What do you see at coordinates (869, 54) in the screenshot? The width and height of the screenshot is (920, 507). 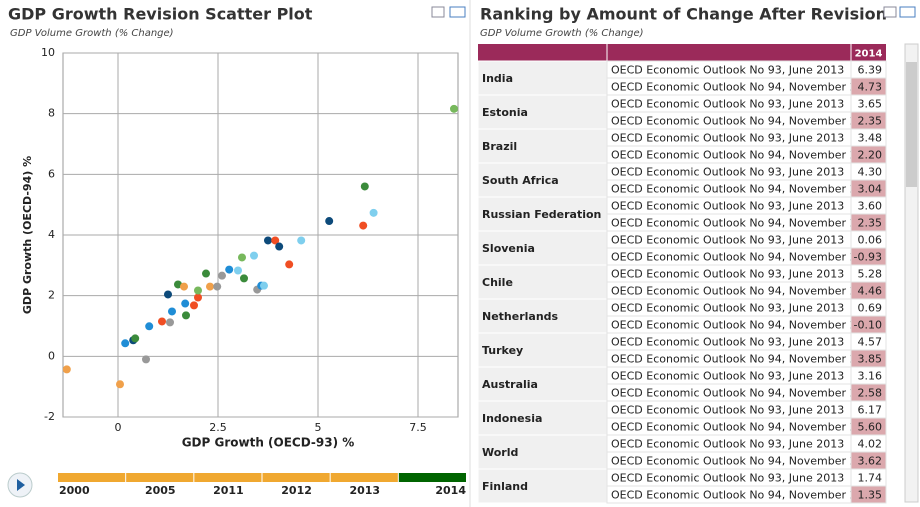 I see `column-header: 2014` at bounding box center [869, 54].